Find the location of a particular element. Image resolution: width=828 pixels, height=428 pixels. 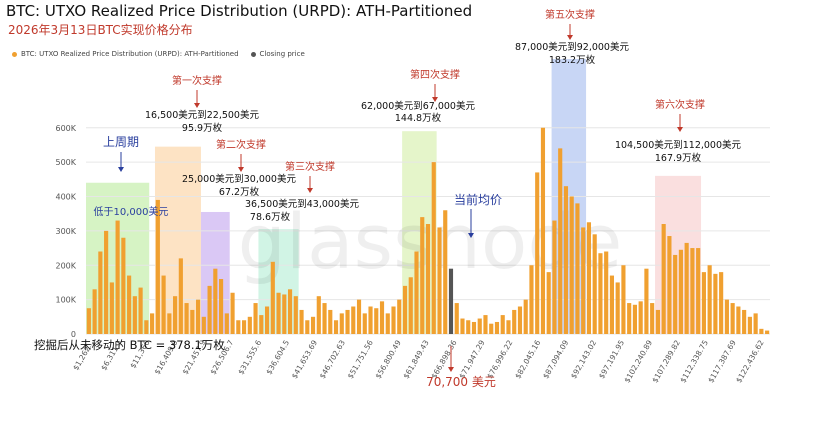

x-tick-label: $36,604.5 is located at coordinates (277, 357).